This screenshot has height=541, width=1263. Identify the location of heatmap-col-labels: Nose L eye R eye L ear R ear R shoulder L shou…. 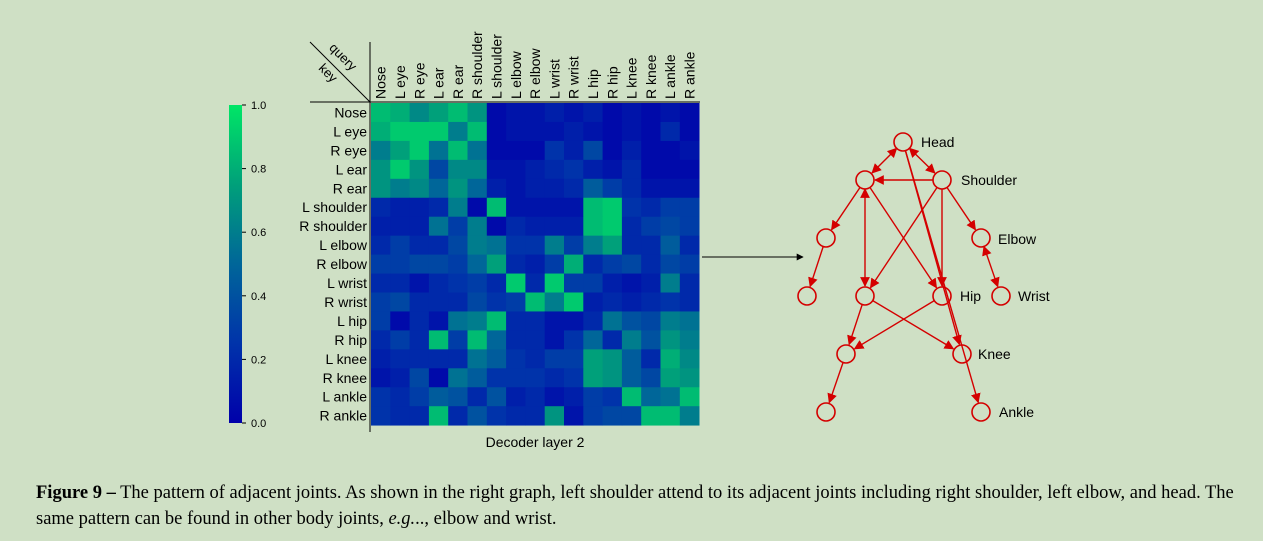
(535, 65).